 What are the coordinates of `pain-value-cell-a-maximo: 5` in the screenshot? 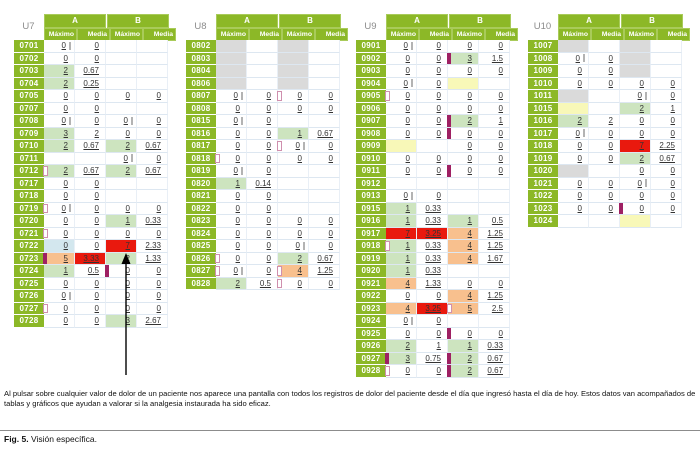 It's located at (59, 258).